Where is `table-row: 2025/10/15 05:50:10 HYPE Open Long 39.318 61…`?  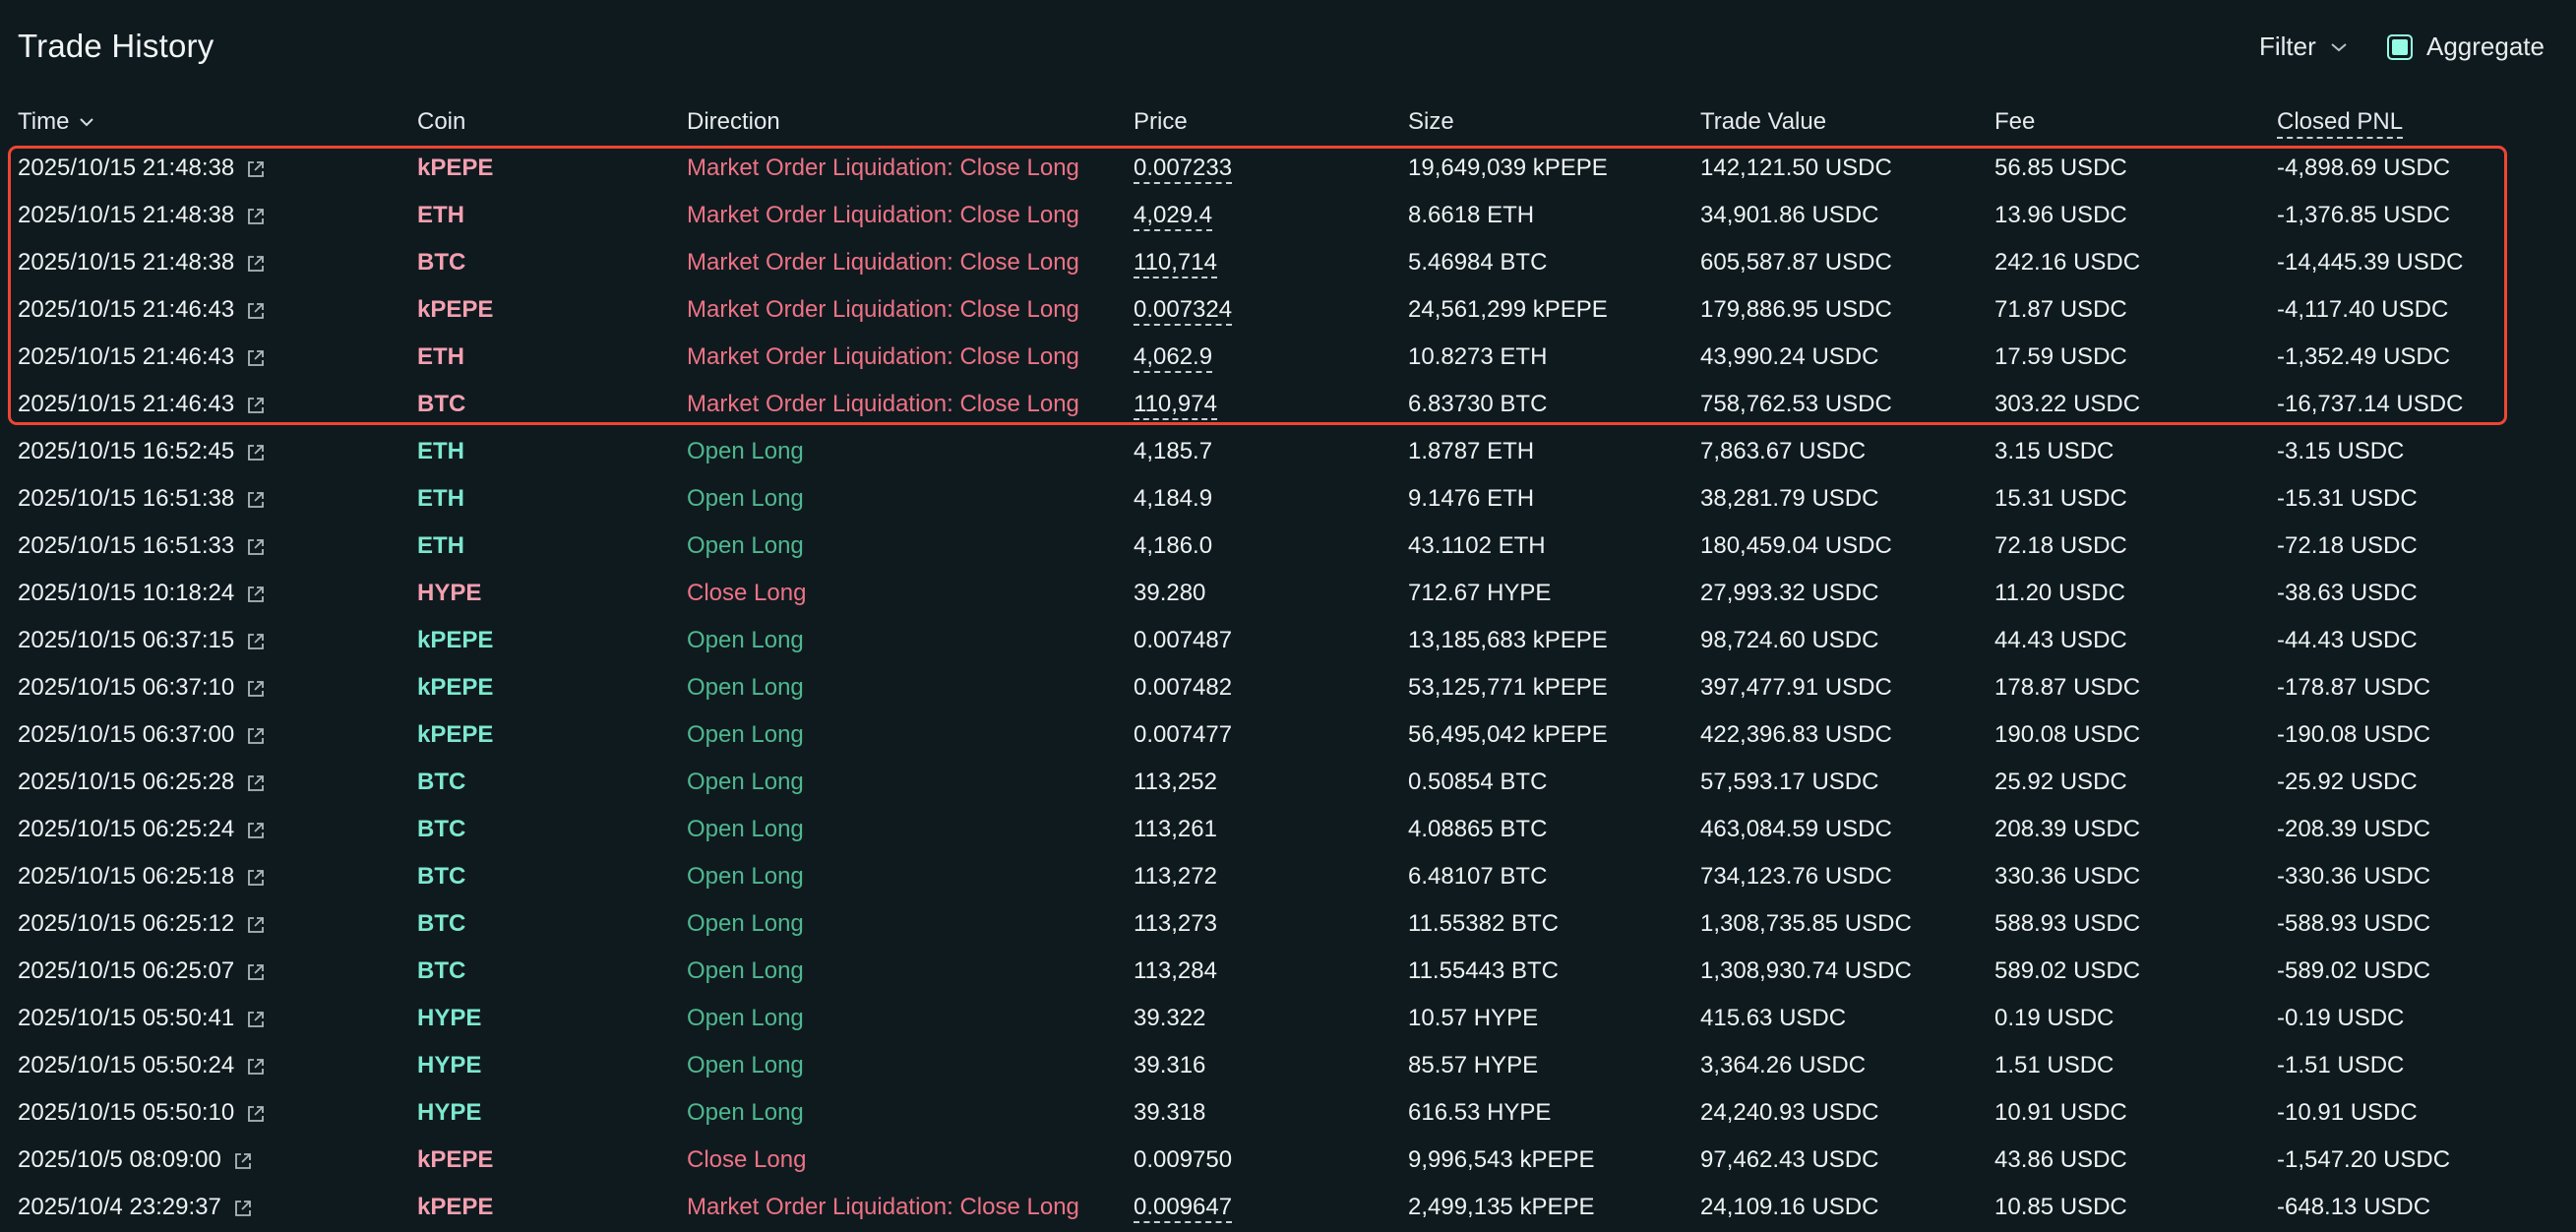 table-row: 2025/10/15 05:50:10 HYPE Open Long 39.318 61… is located at coordinates (1288, 1113).